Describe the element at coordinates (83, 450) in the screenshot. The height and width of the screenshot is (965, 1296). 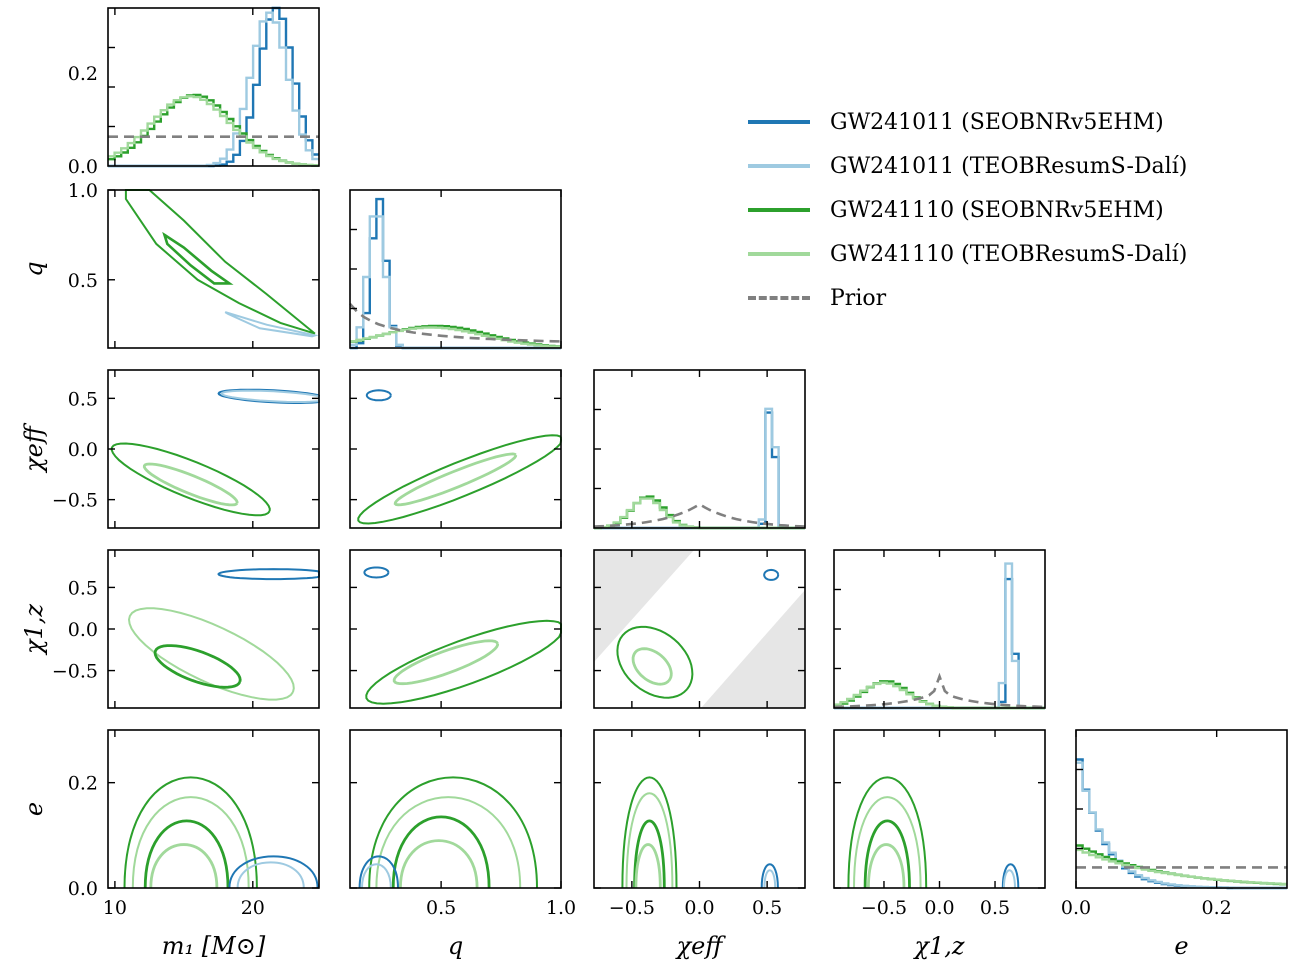
I see `y-tick-label-chi_eff: 0.0` at that location.